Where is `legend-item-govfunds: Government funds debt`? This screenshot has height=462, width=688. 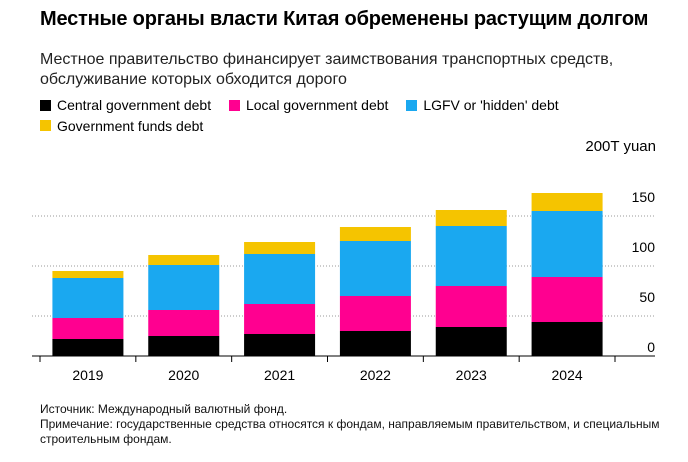 legend-item-govfunds: Government funds debt is located at coordinates (121, 126).